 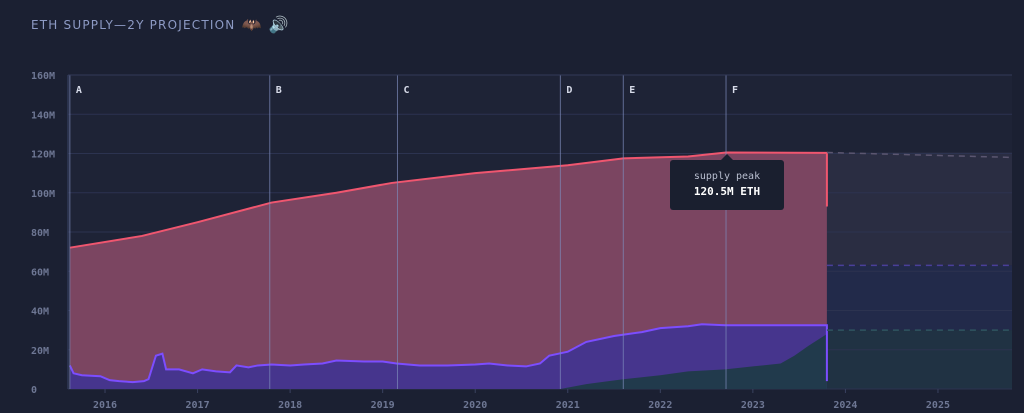 I want to click on chart-title: ETH SUPPLY—2Y PROJECTION 🦇 🔊, so click(x=160, y=24).